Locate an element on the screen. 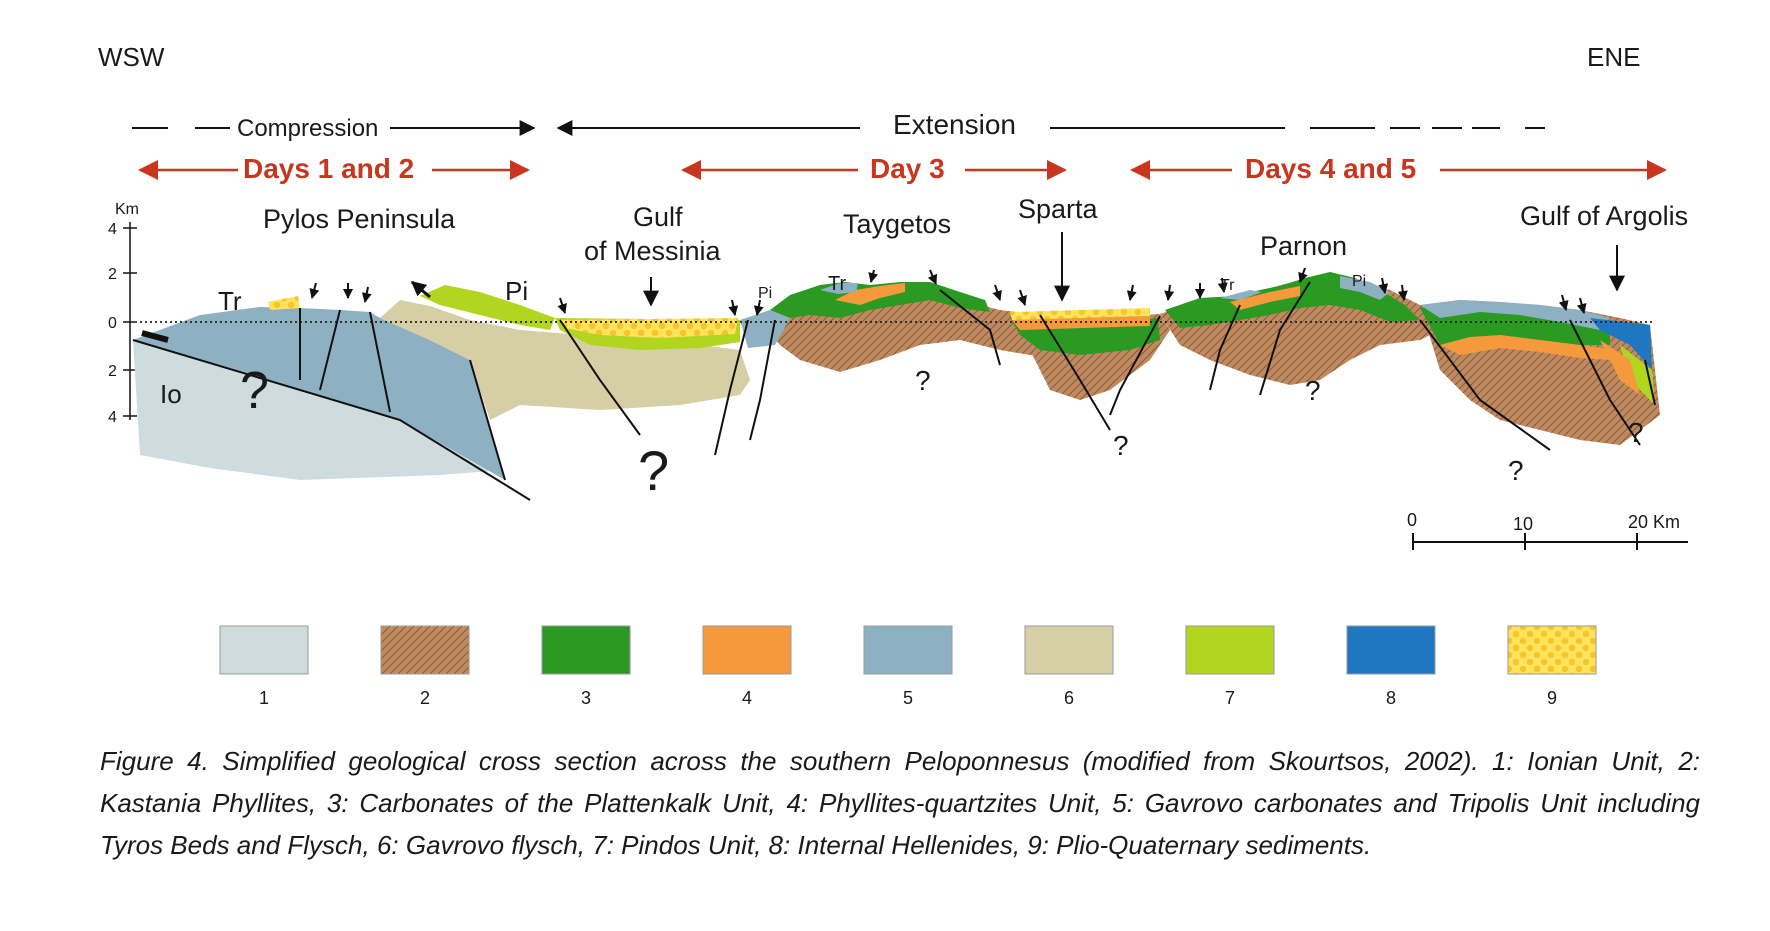 Image resolution: width=1770 pixels, height=931 pixels. legend-number-6: 6 is located at coordinates (1069, 698).